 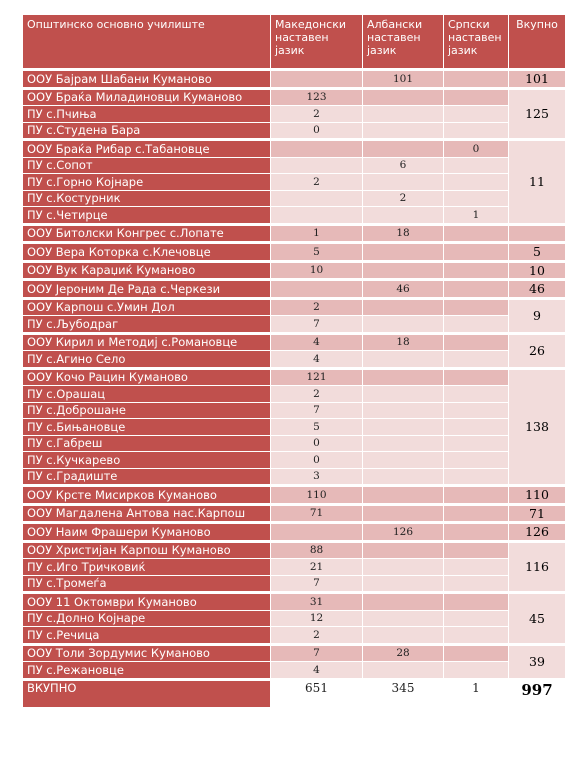 I want to click on school-name: ООУ Вук Караџиќ Куманово, so click(x=146, y=269).